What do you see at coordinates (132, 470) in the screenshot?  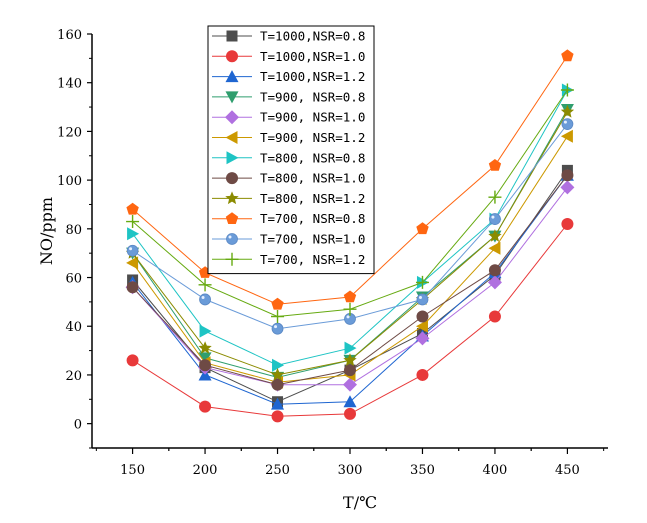 I see `x-tick-label: 150` at bounding box center [132, 470].